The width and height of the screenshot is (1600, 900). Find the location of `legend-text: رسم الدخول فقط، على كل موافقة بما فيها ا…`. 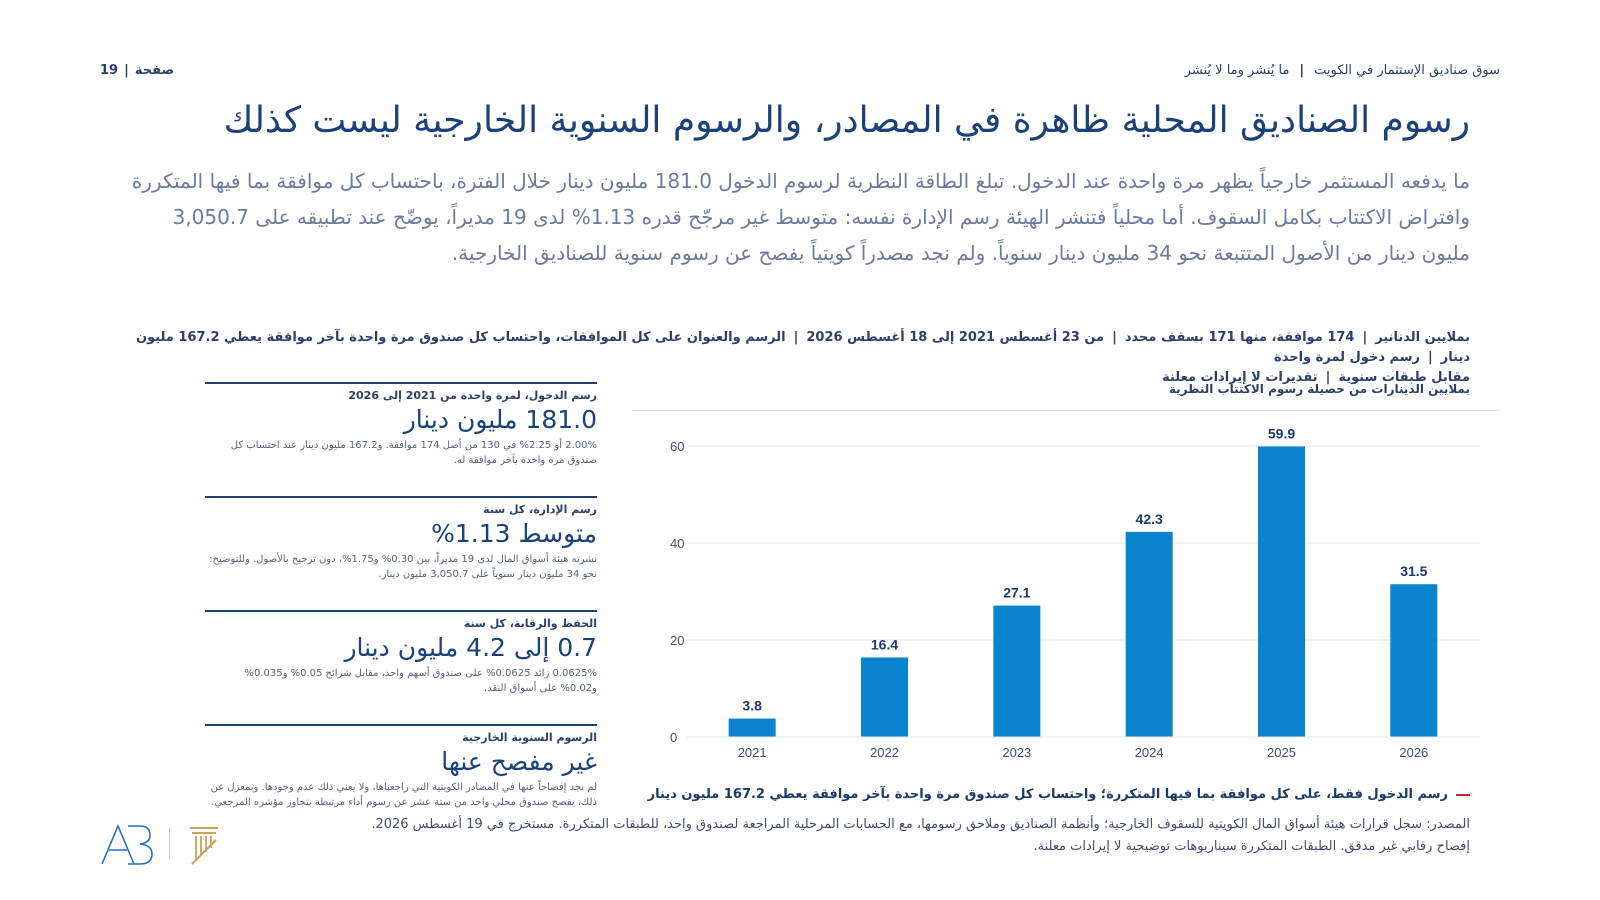

legend-text: رسم الدخول فقط، على كل موافقة بما فيها ا… is located at coordinates (1047, 794).